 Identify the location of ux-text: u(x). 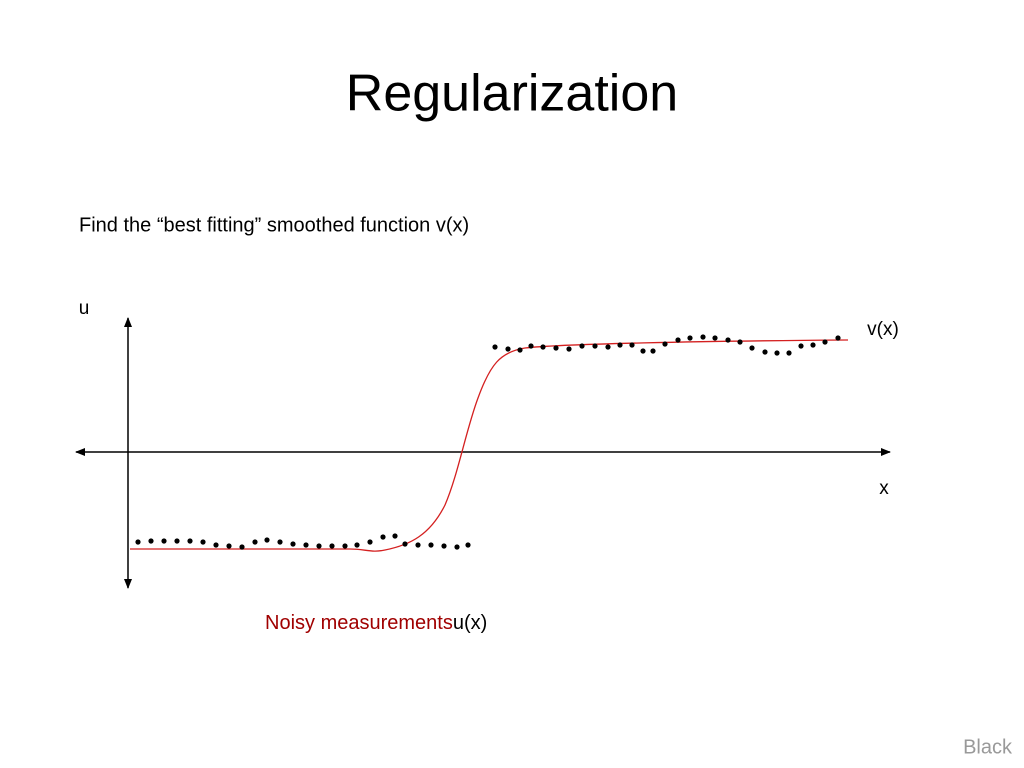
(470, 623).